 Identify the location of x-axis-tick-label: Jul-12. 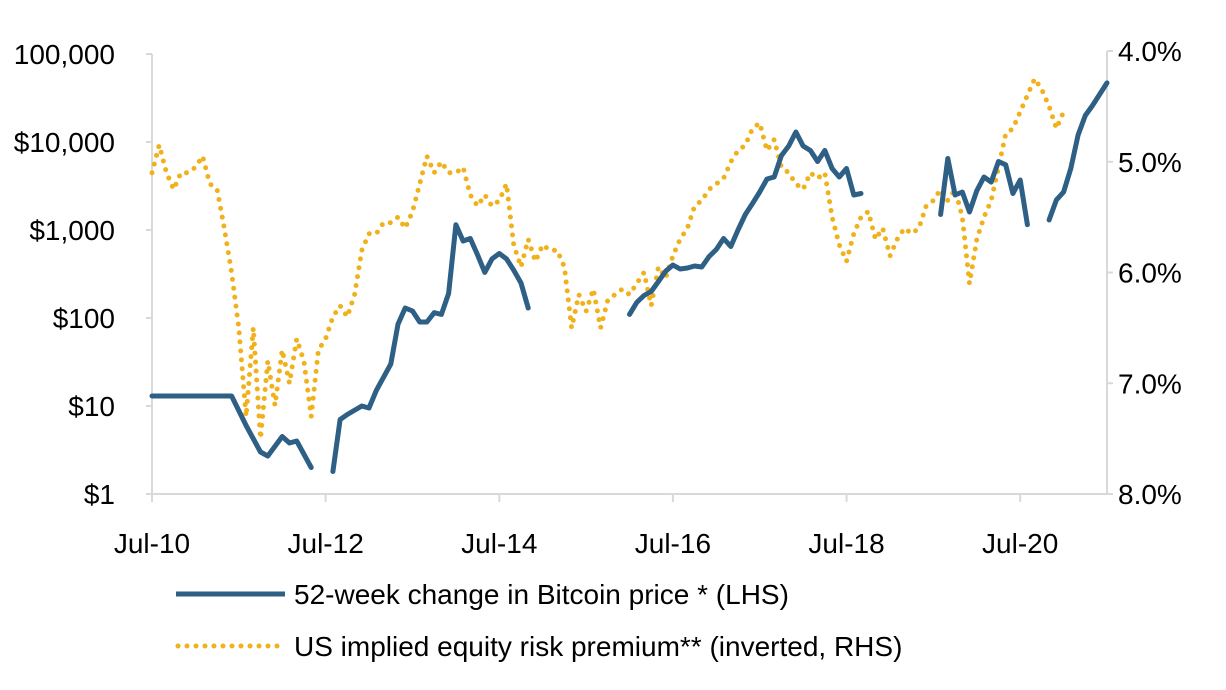
(326, 543).